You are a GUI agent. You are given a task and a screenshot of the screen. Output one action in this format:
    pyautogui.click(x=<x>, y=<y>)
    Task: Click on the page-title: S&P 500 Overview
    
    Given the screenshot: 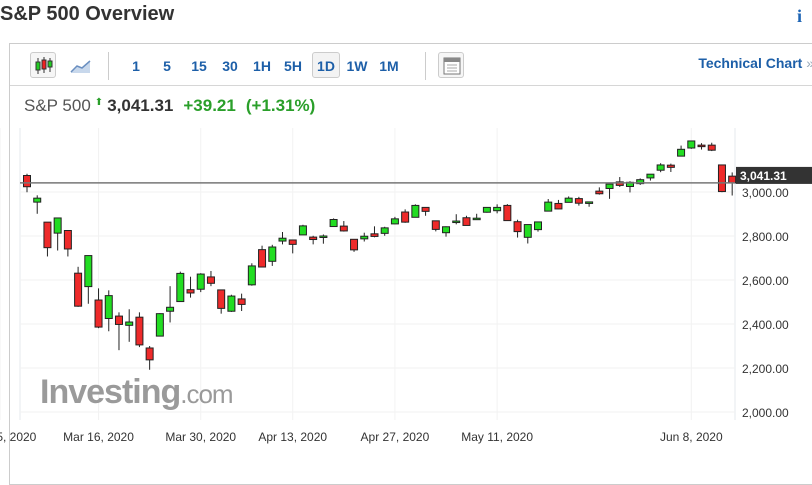 What is the action you would take?
    pyautogui.click(x=87, y=14)
    